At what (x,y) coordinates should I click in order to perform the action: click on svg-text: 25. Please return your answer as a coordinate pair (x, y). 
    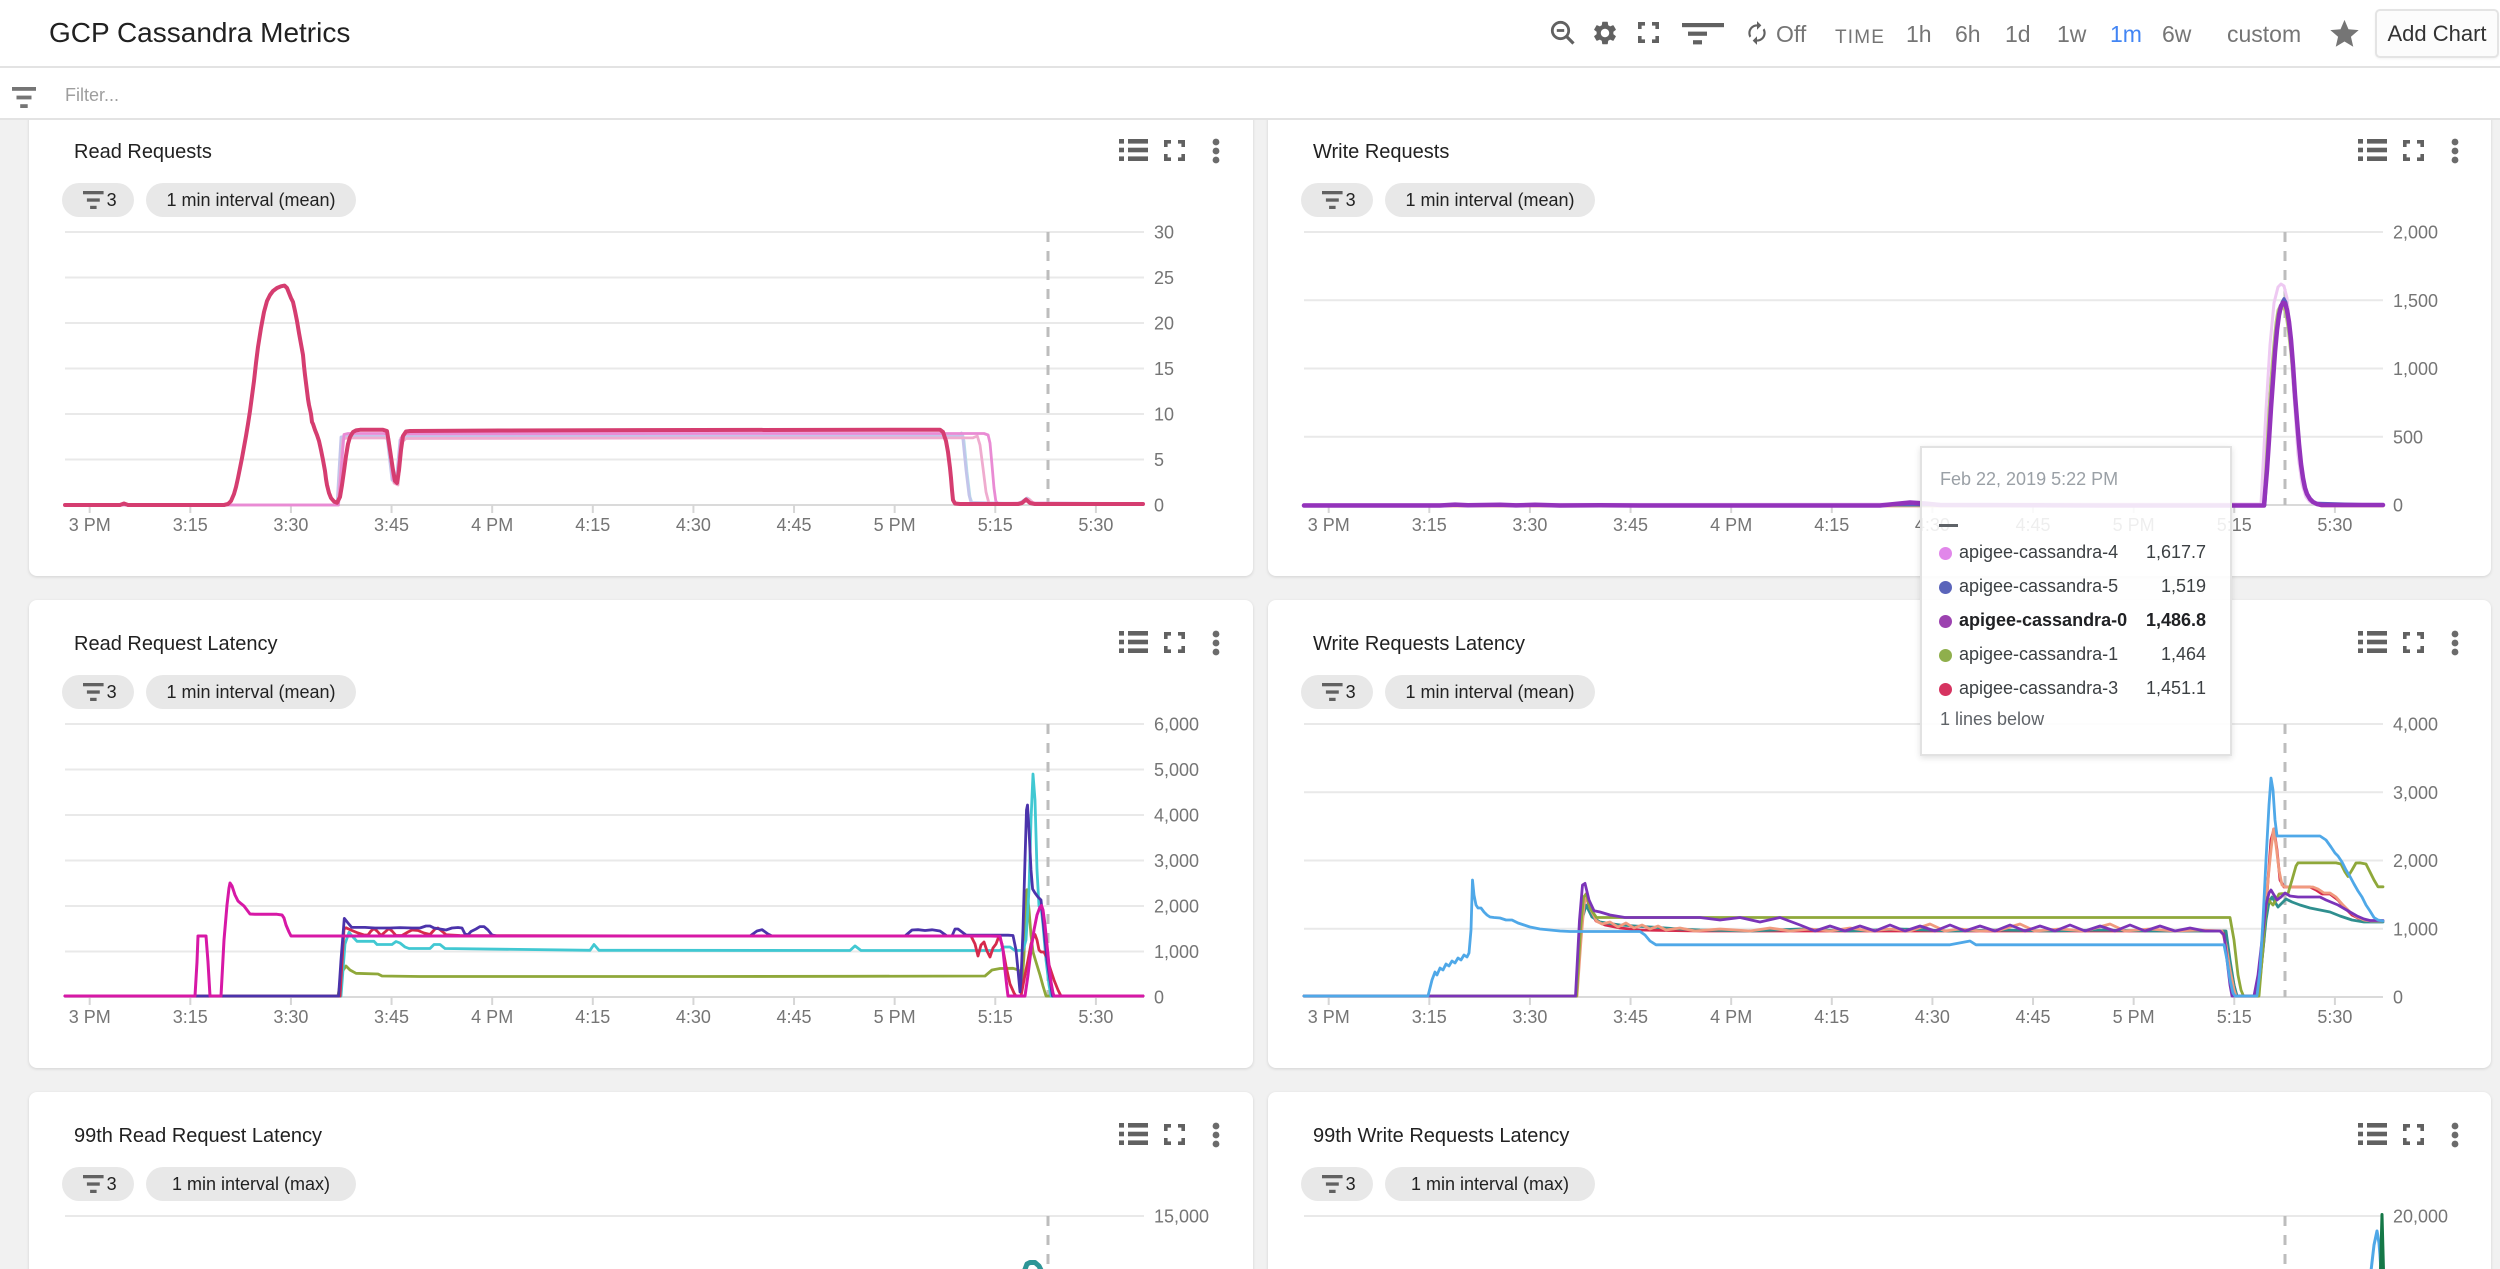
    Looking at the image, I should click on (1164, 278).